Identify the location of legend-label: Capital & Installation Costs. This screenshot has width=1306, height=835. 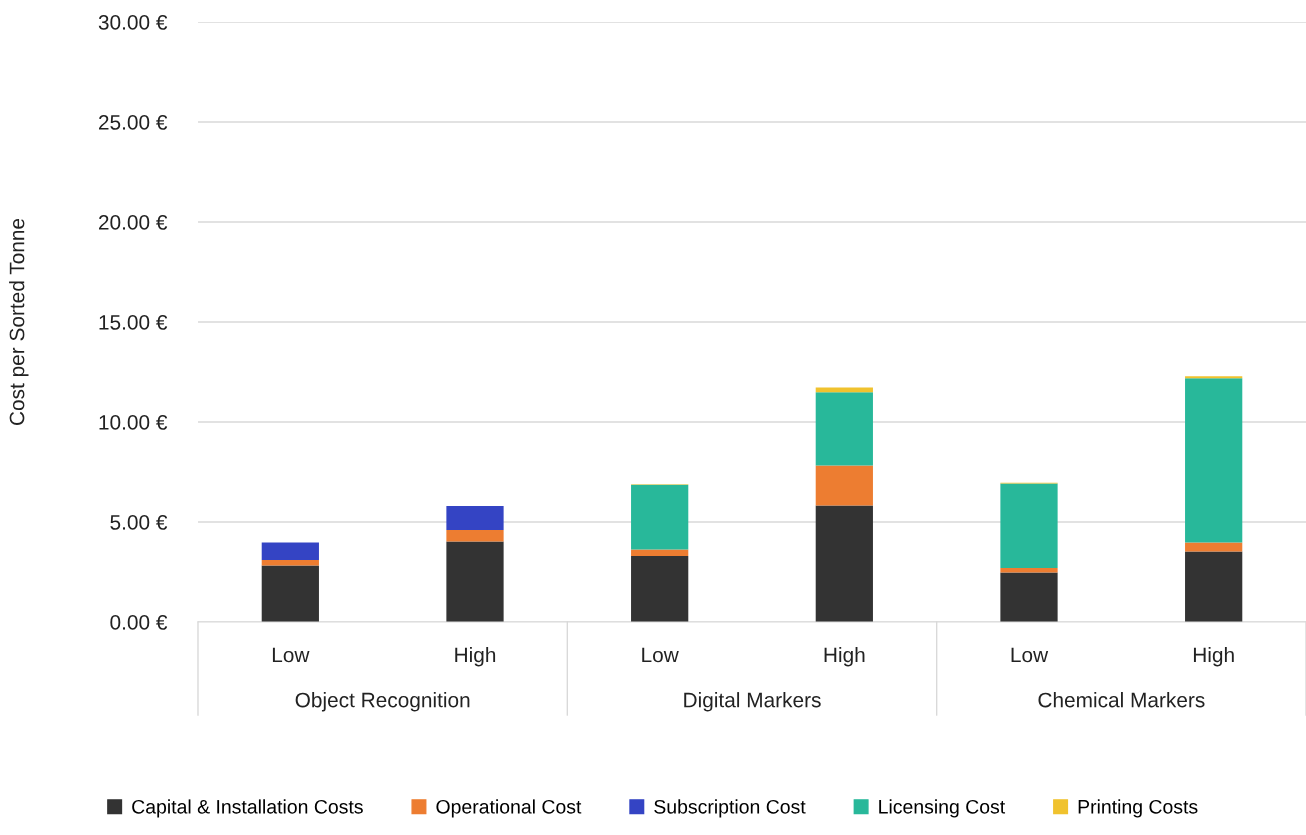
(247, 808).